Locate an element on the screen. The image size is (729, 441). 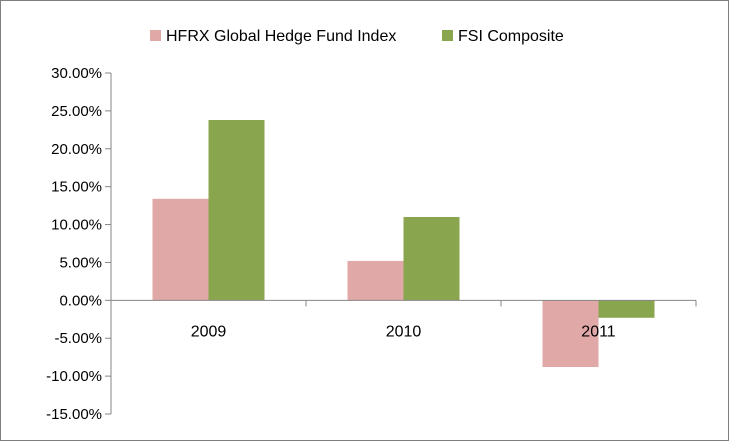
legend-swatch-hfrx is located at coordinates (155, 35).